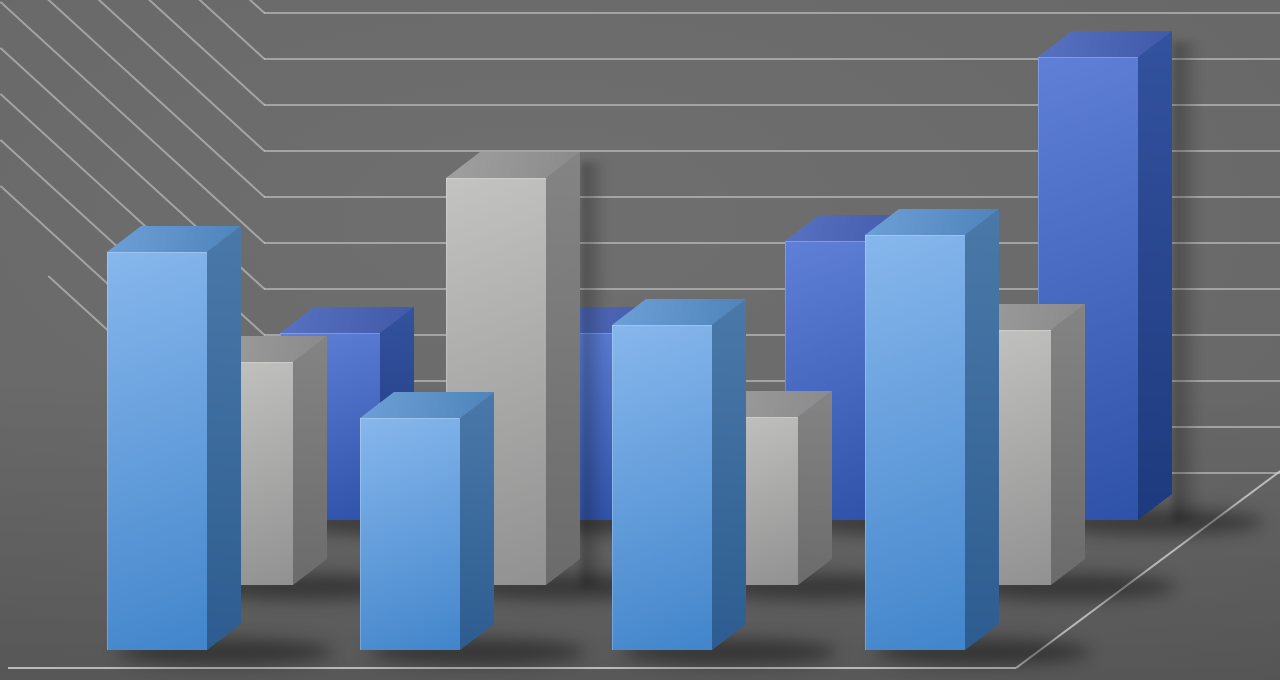  Describe the element at coordinates (729, 474) in the screenshot. I see `bar-side-face-front-light-blue-cat3` at that location.